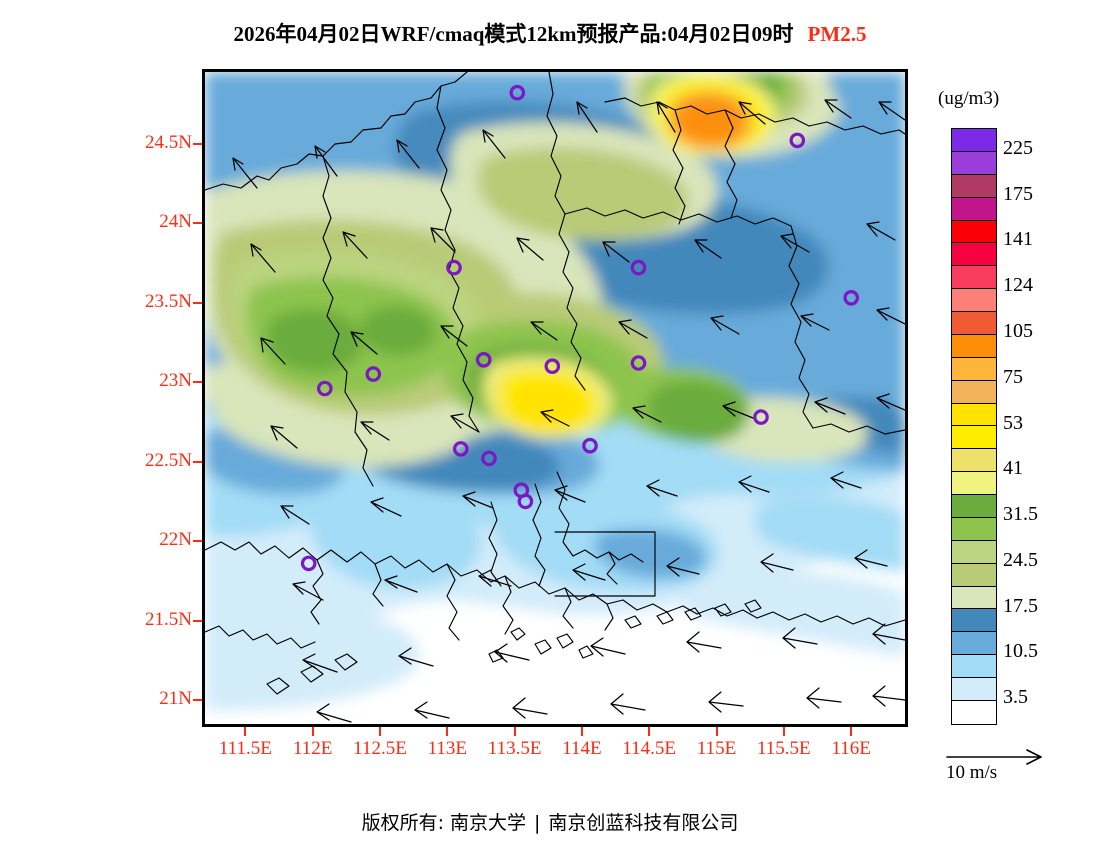  Describe the element at coordinates (168, 460) in the screenshot. I see `lat-tick-label: 22.5N` at that location.